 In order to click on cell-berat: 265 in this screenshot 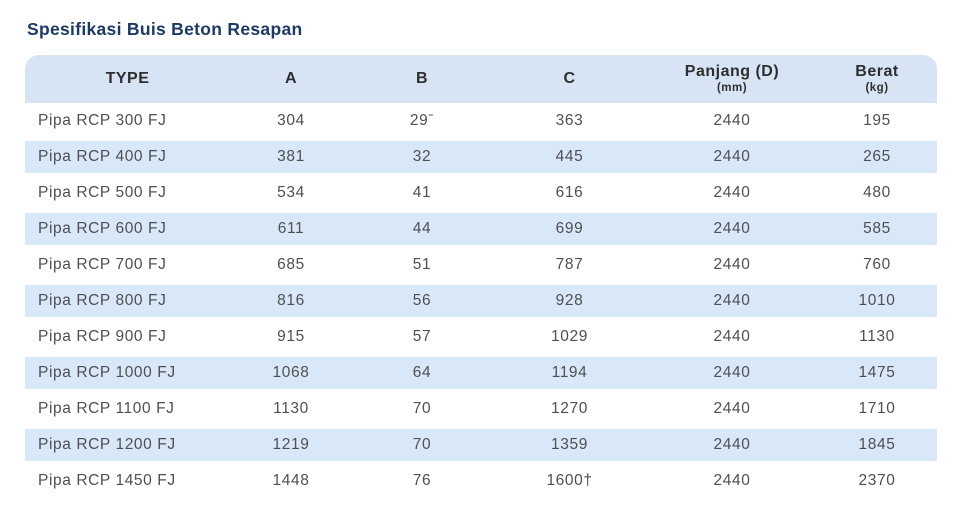, I will do `click(877, 157)`.